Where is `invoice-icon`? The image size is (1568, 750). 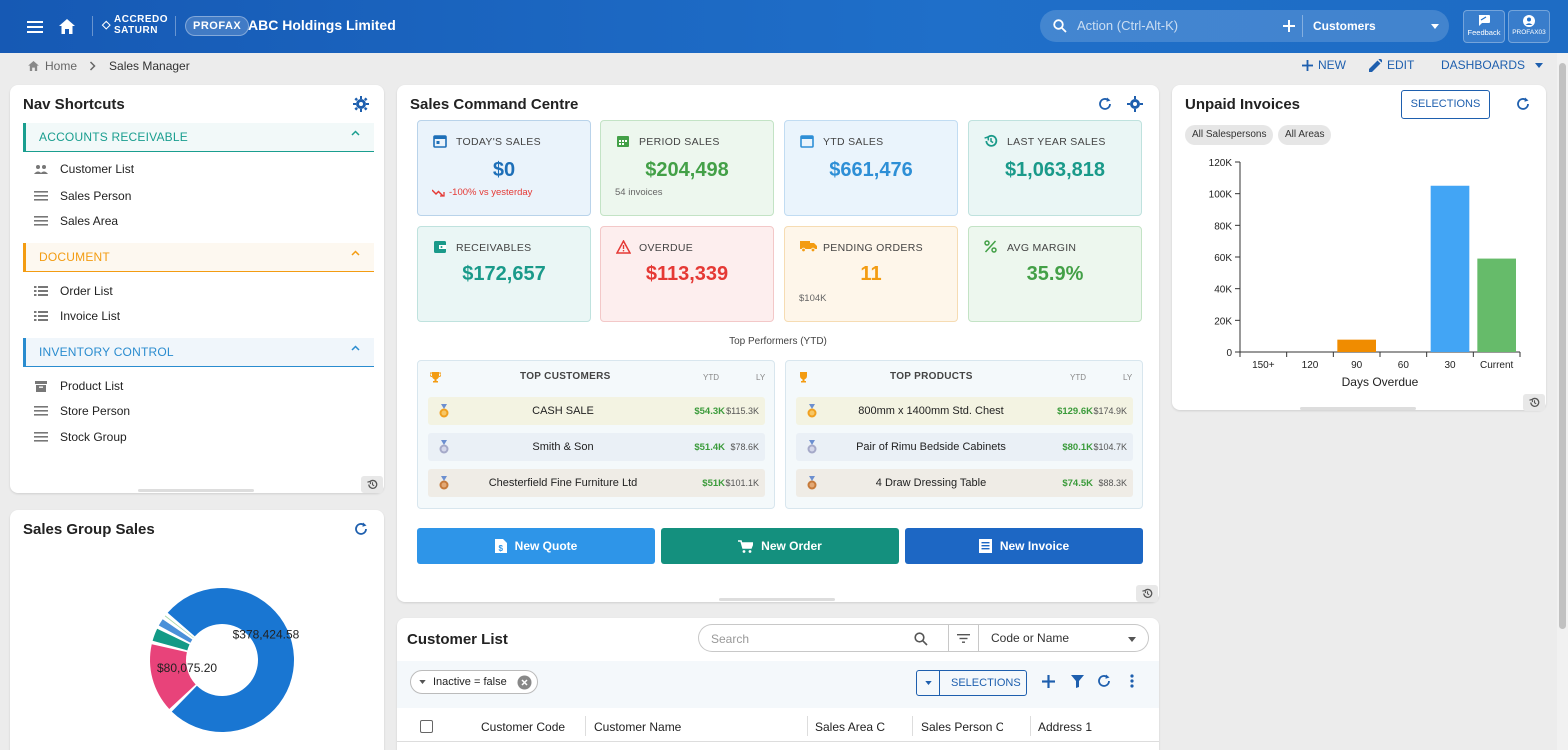 invoice-icon is located at coordinates (985, 546).